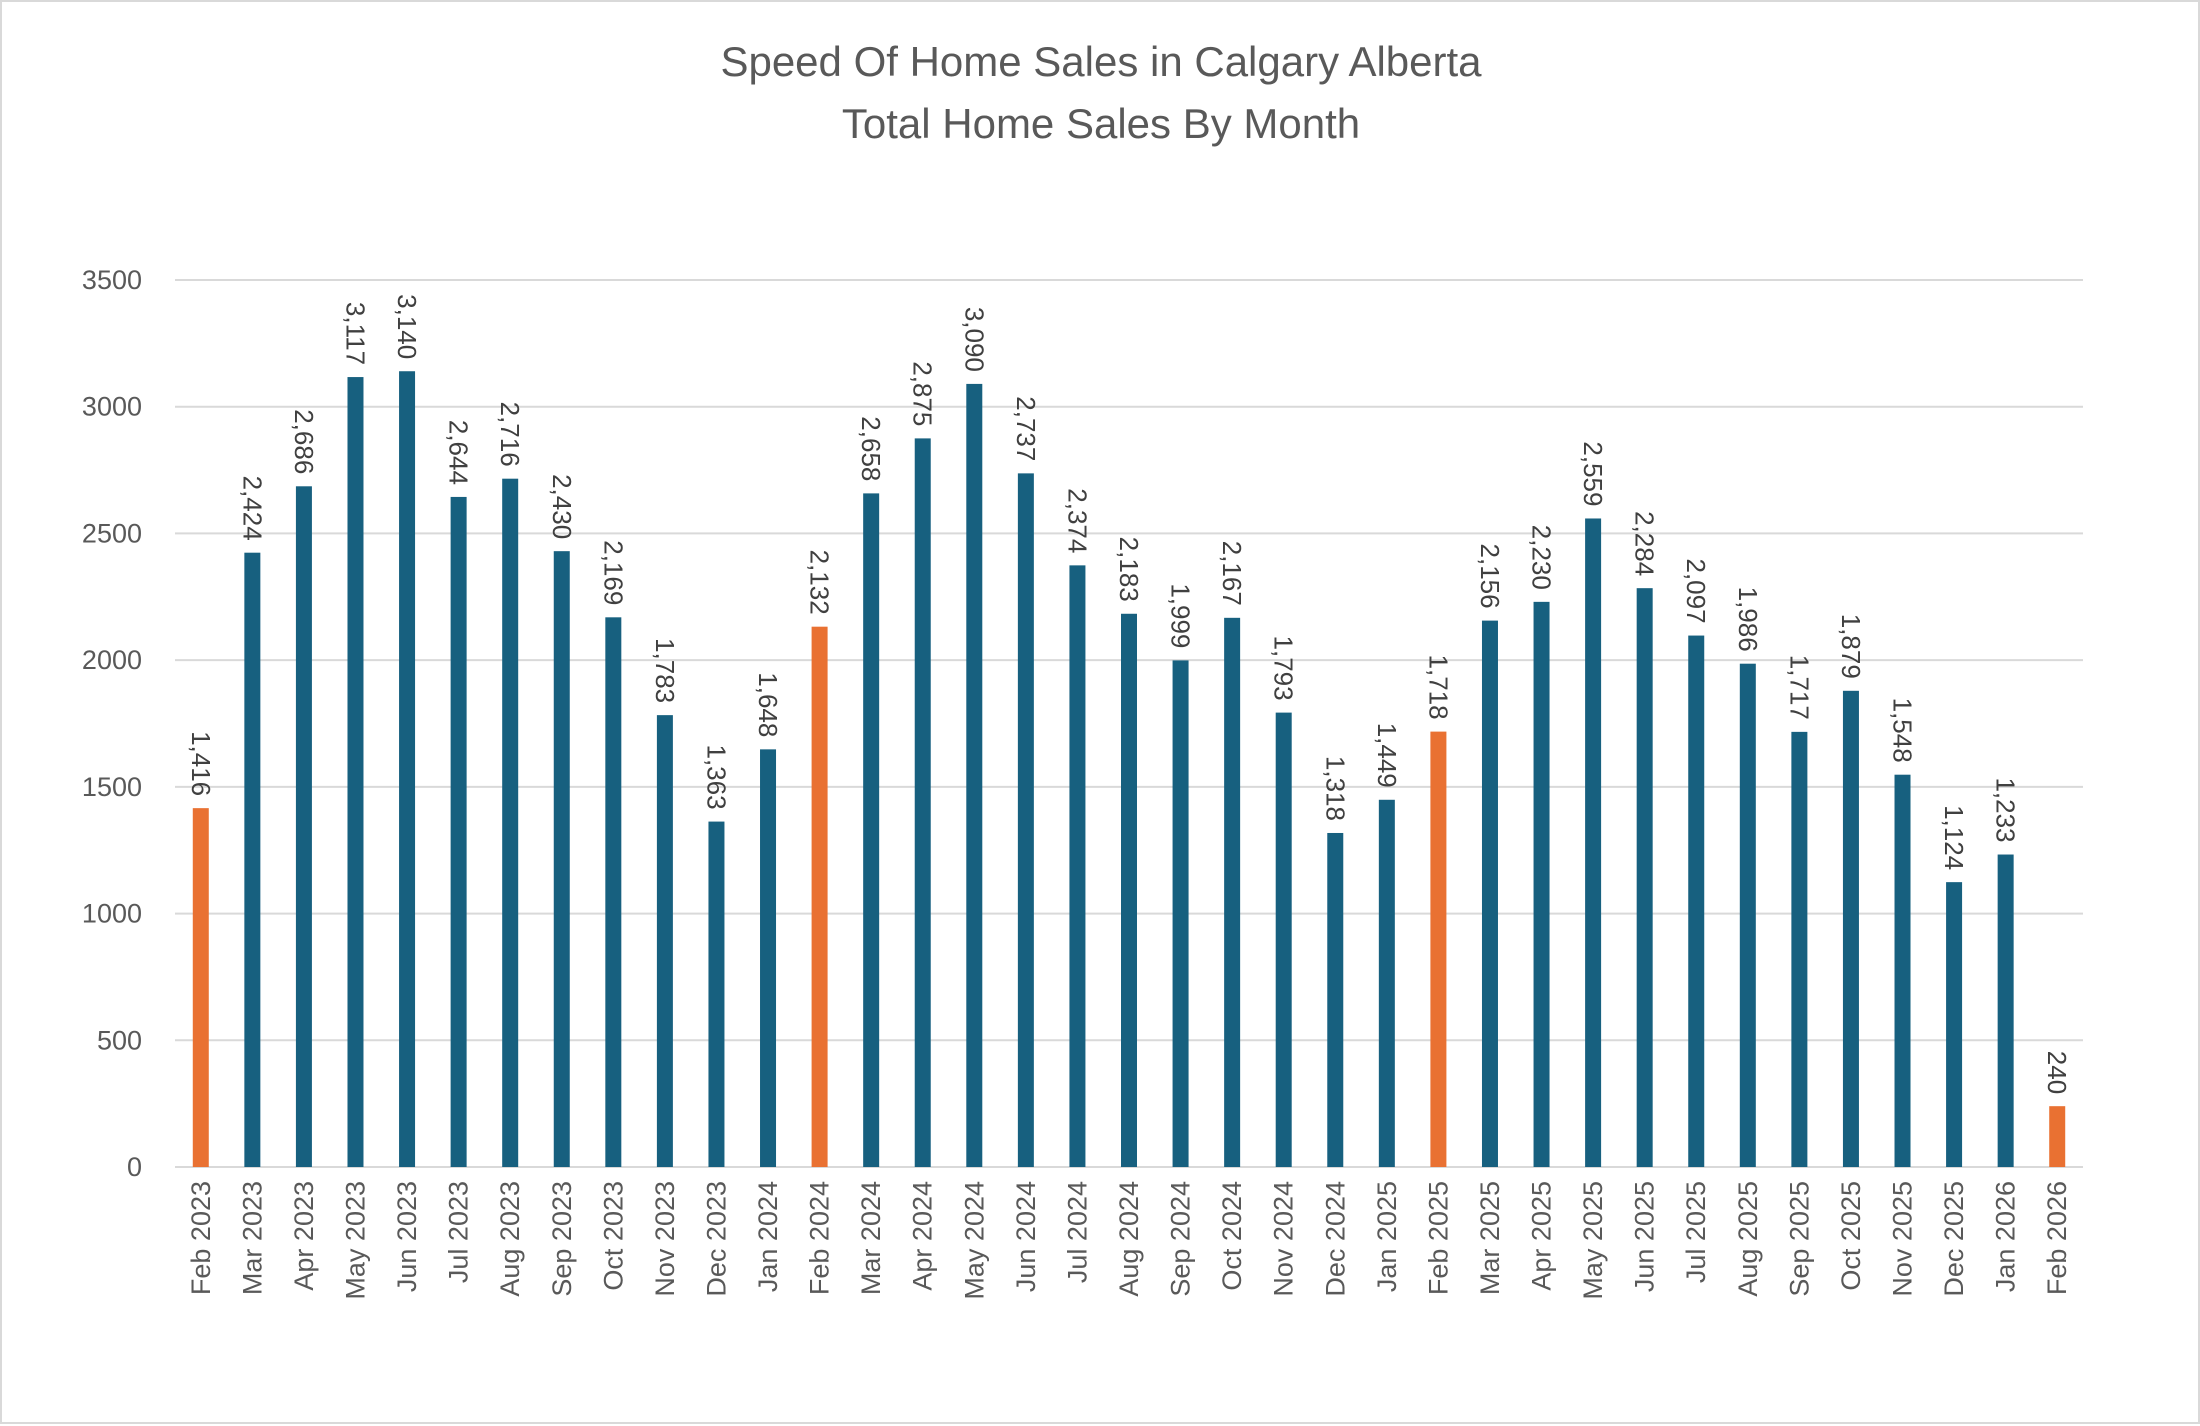 The width and height of the screenshot is (2200, 1426). Describe the element at coordinates (355, 333) in the screenshot. I see `data-label: 3,117` at that location.